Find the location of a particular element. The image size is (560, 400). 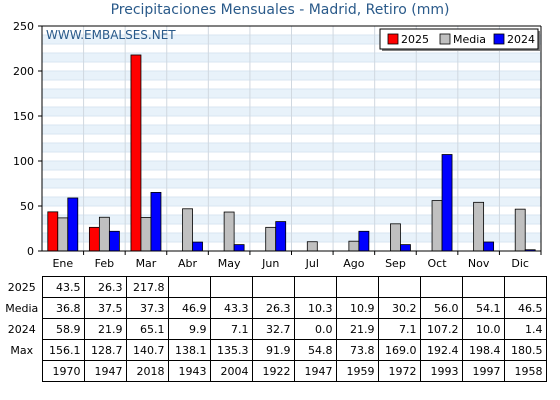

table-cell: 1922 is located at coordinates (273, 371).